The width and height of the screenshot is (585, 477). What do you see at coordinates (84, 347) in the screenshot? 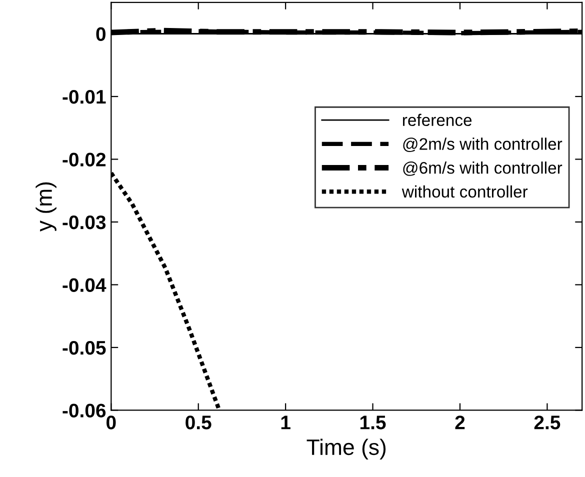
I see `y-tick-label: -0.05` at bounding box center [84, 347].